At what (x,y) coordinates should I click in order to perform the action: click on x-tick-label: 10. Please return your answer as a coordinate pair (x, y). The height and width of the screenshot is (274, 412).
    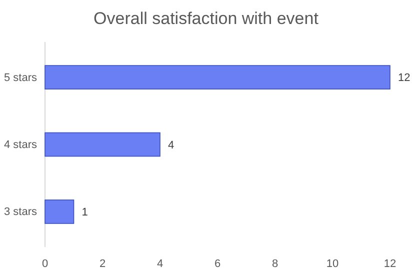
    Looking at the image, I should click on (332, 264).